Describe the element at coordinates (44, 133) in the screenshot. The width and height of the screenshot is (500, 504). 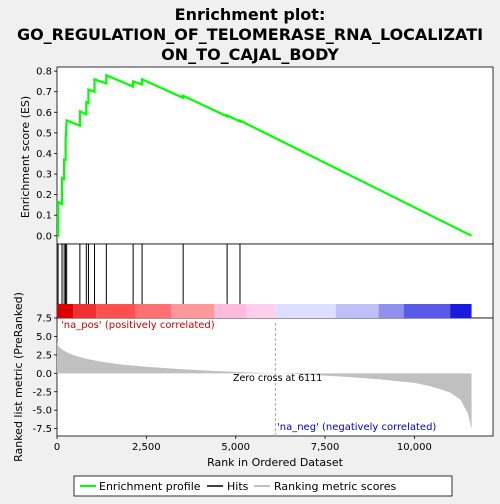
I see `es-y-tick-label: 0.5` at that location.